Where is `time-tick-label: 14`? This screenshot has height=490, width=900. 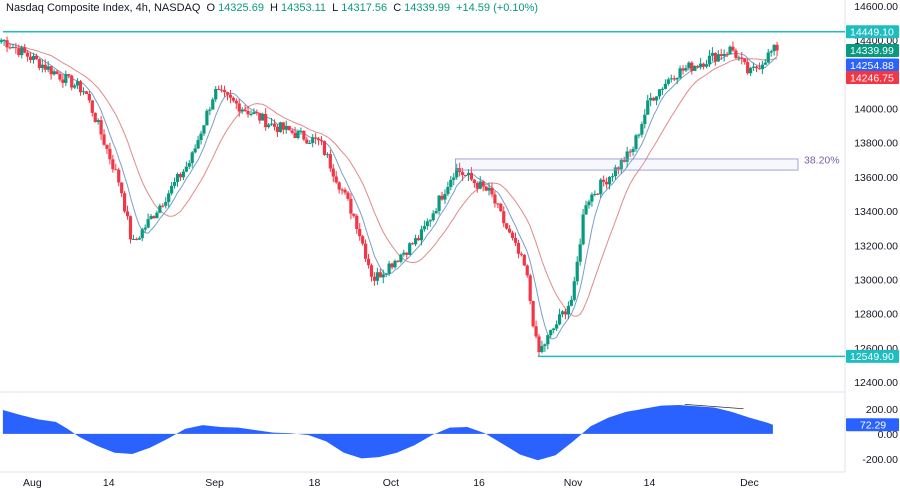 time-tick-label: 14 is located at coordinates (650, 483).